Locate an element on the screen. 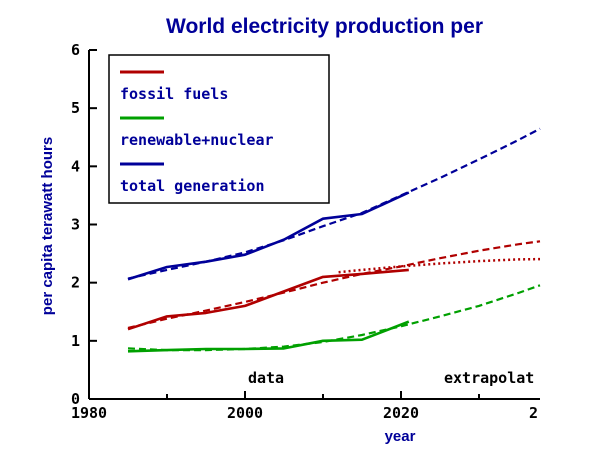  annotation-data: data is located at coordinates (266, 378).